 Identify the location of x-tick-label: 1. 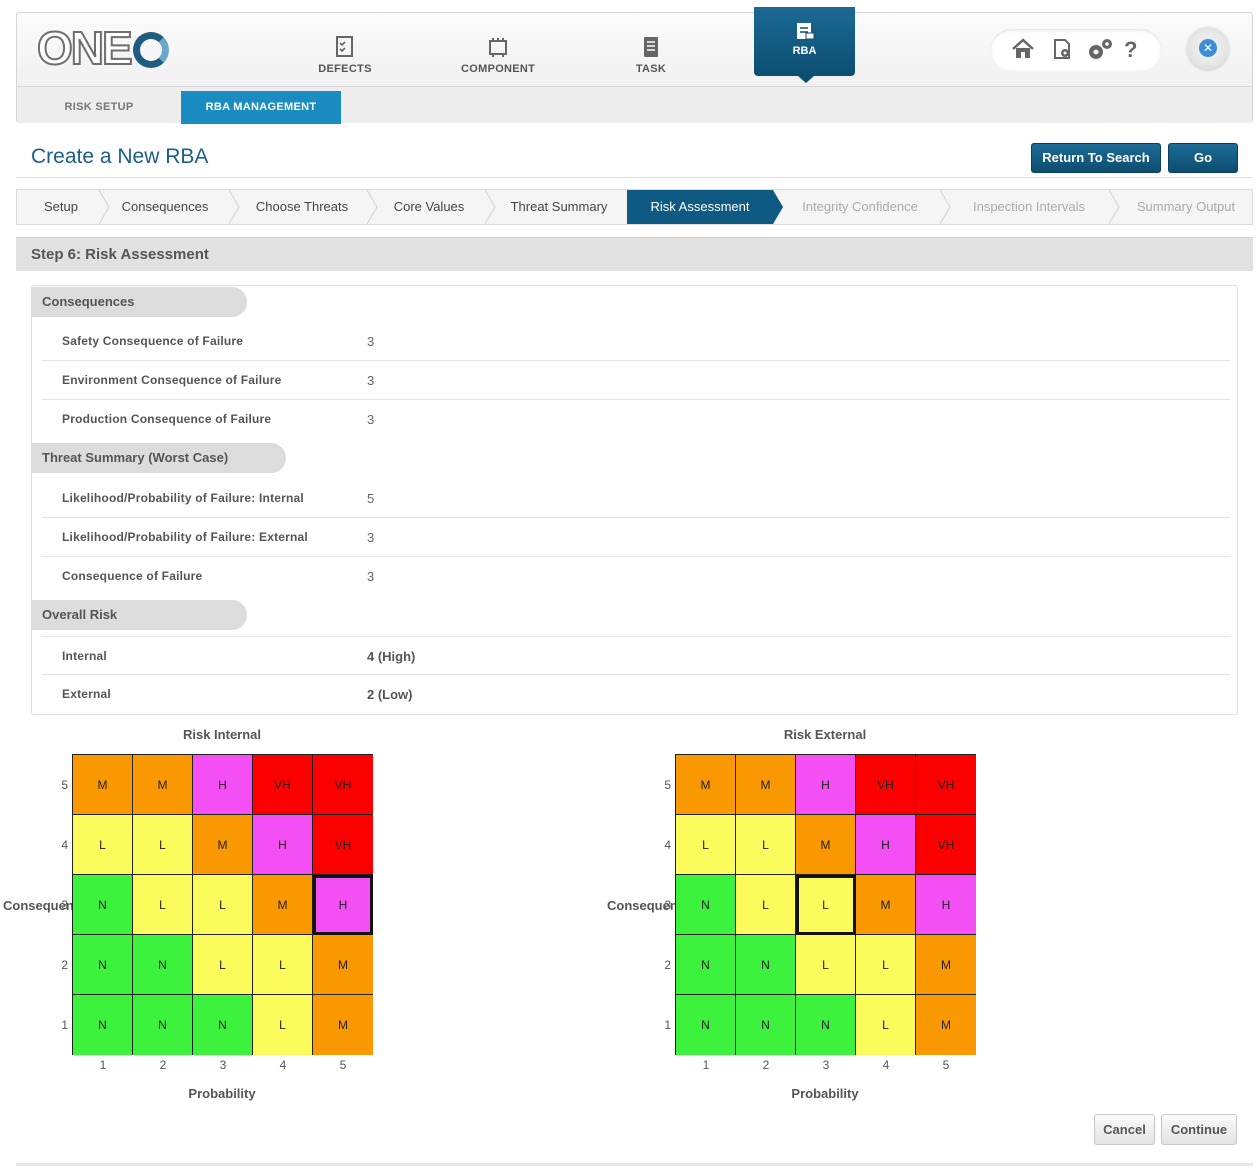
(103, 1065).